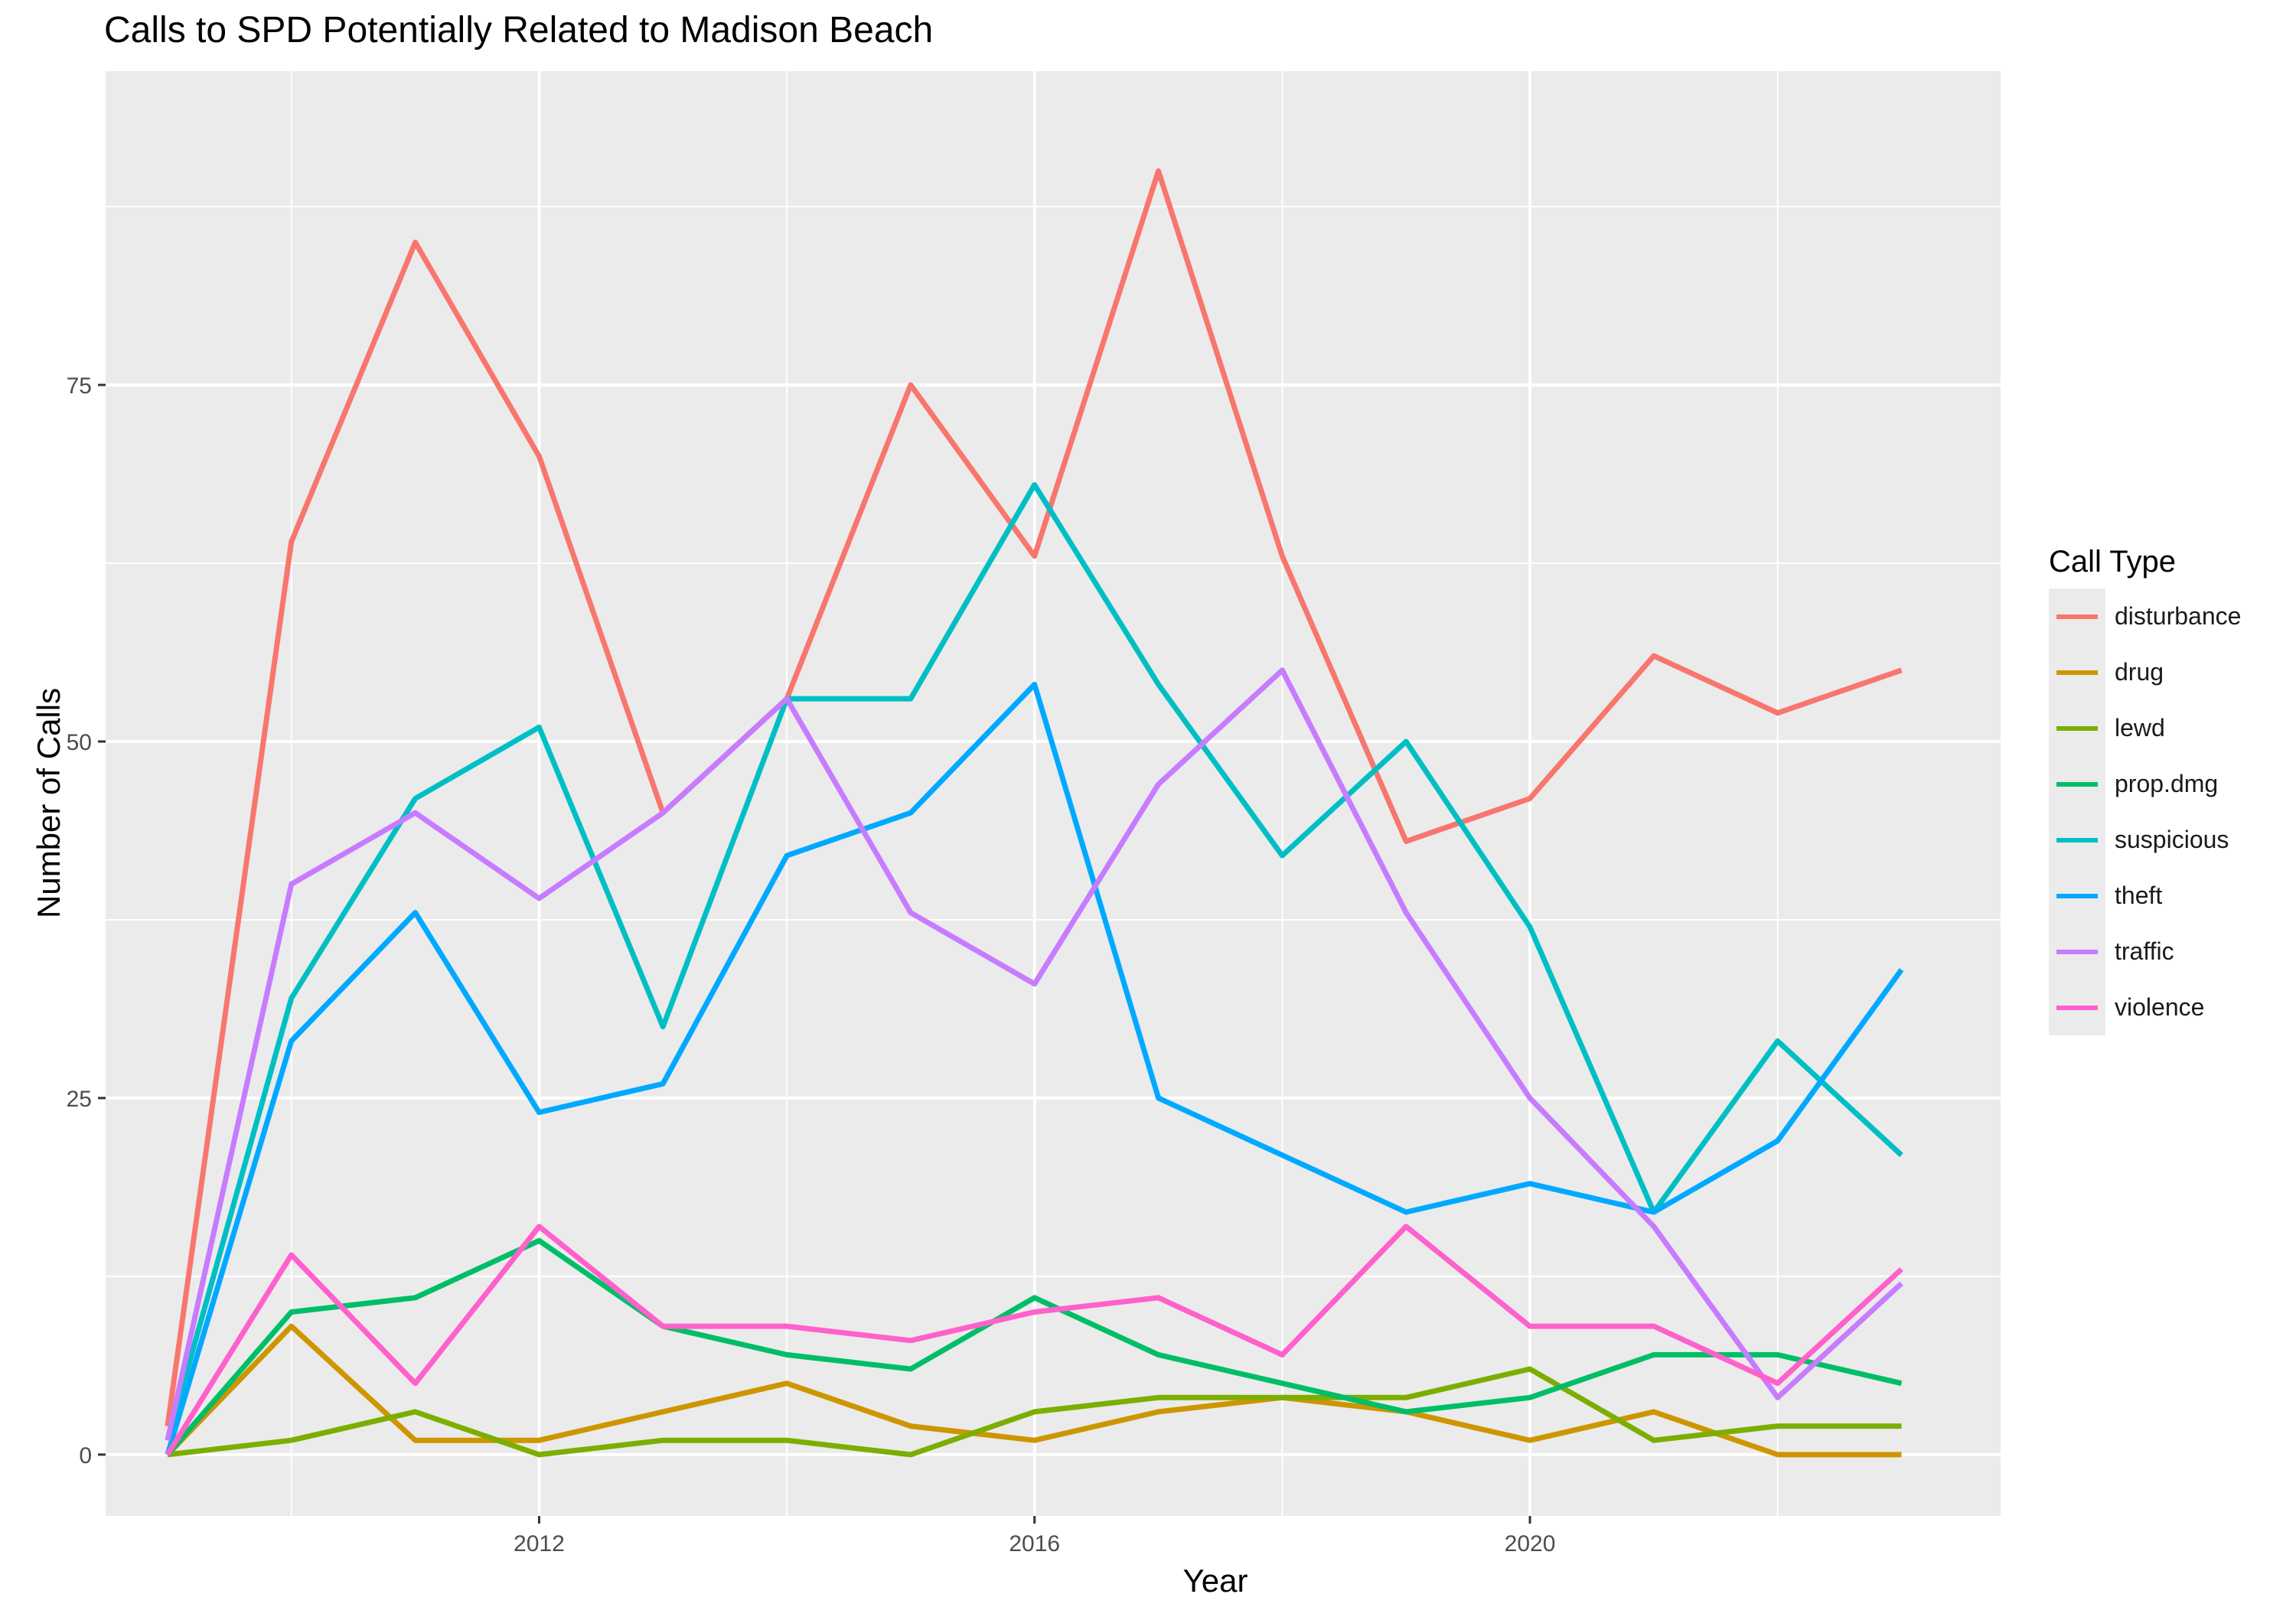 The width and height of the screenshot is (2296, 1607). What do you see at coordinates (2140, 728) in the screenshot?
I see `legend-label: lewd` at bounding box center [2140, 728].